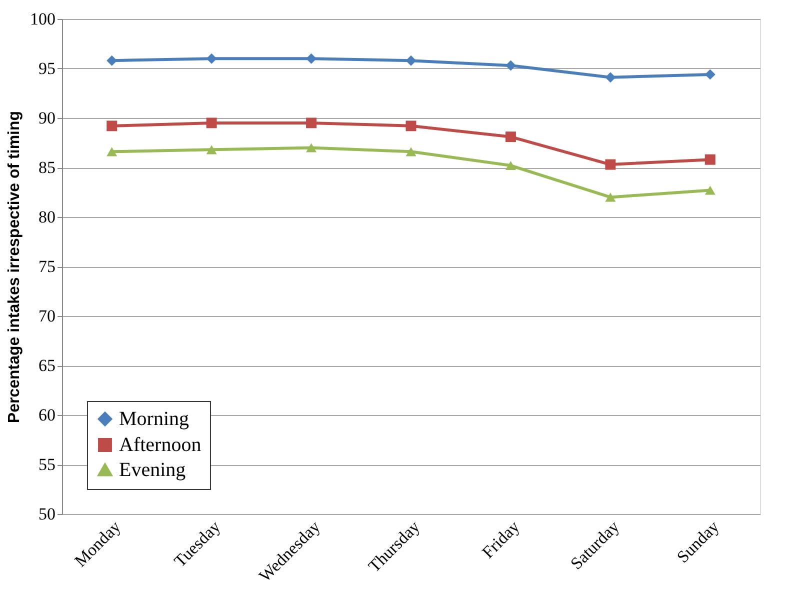 This screenshot has width=795, height=599. I want to click on y-tick-label: 90, so click(47, 118).